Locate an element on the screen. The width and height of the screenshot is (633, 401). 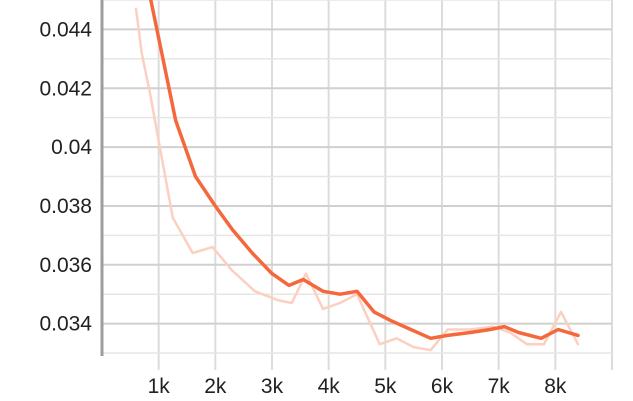
x-tick-label: 5k is located at coordinates (385, 386).